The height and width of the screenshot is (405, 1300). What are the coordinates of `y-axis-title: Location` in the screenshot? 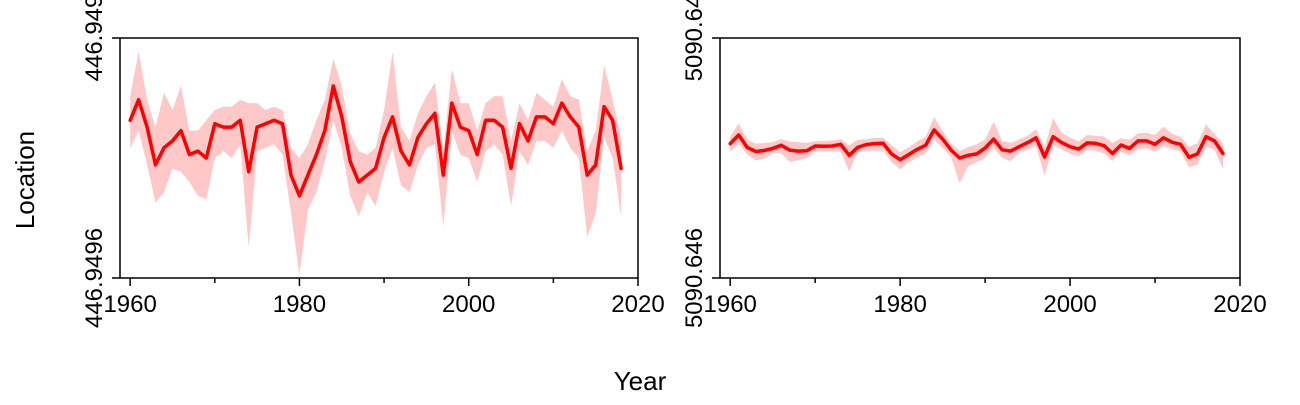 It's located at (25, 180).